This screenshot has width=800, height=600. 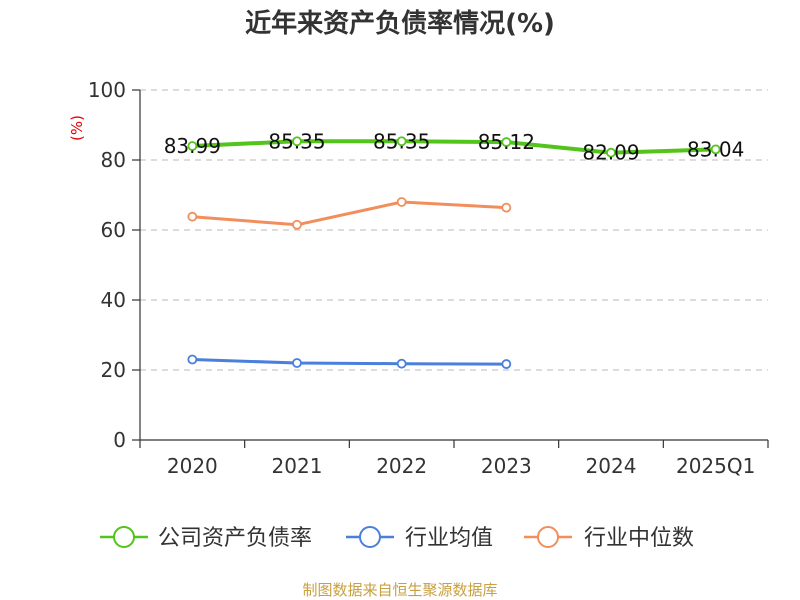 What do you see at coordinates (192, 466) in the screenshot?
I see `x-tick-label: 2020` at bounding box center [192, 466].